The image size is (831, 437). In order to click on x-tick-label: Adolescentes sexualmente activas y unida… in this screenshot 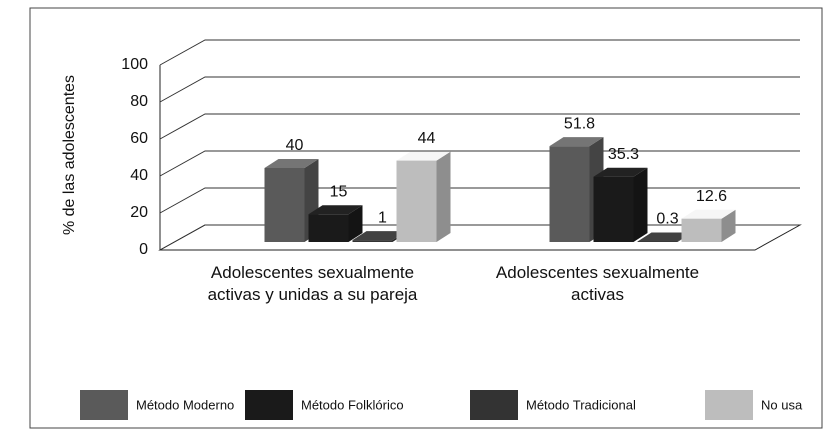, I will do `click(312, 283)`.